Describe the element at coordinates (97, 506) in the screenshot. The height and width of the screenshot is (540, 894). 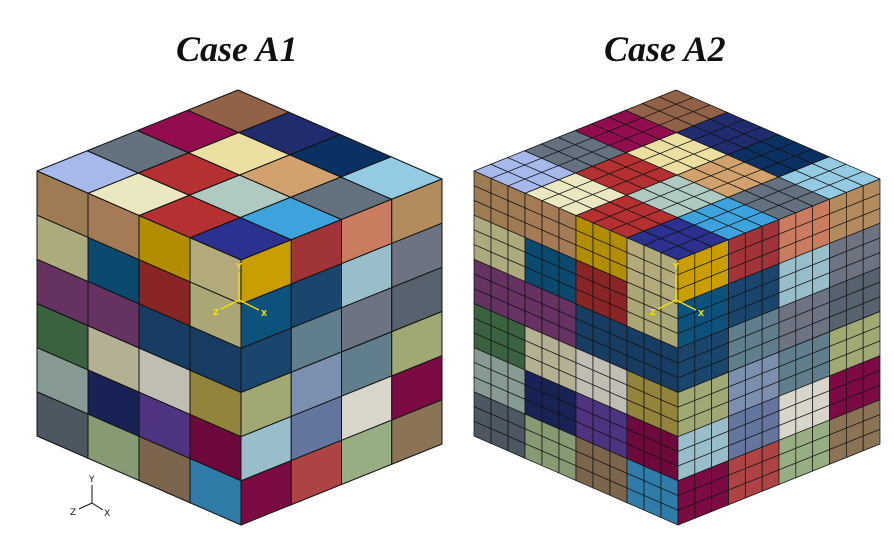
I see `global-x-axis-line` at that location.